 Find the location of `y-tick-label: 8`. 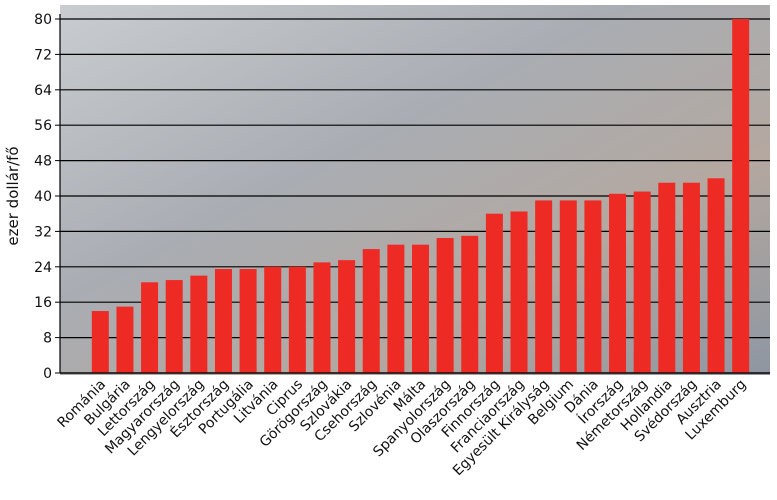

y-tick-label: 8 is located at coordinates (47, 339).